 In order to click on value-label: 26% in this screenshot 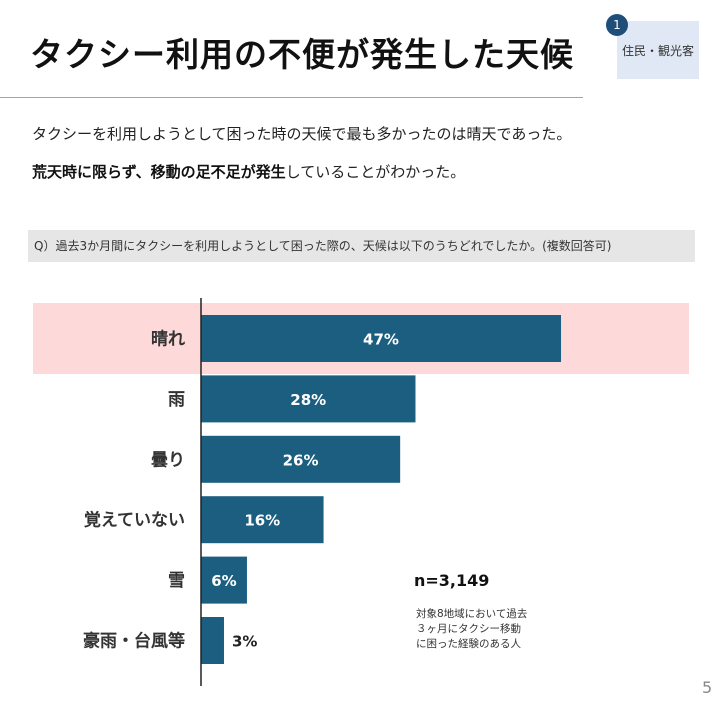, I will do `click(301, 460)`.